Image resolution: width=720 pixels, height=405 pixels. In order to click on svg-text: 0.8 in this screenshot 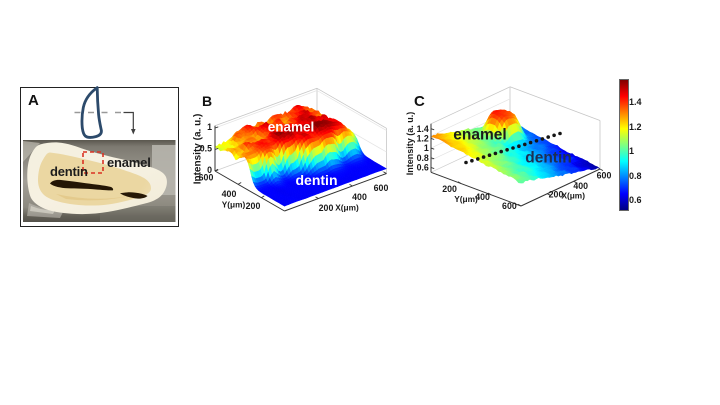, I will do `click(423, 158)`.